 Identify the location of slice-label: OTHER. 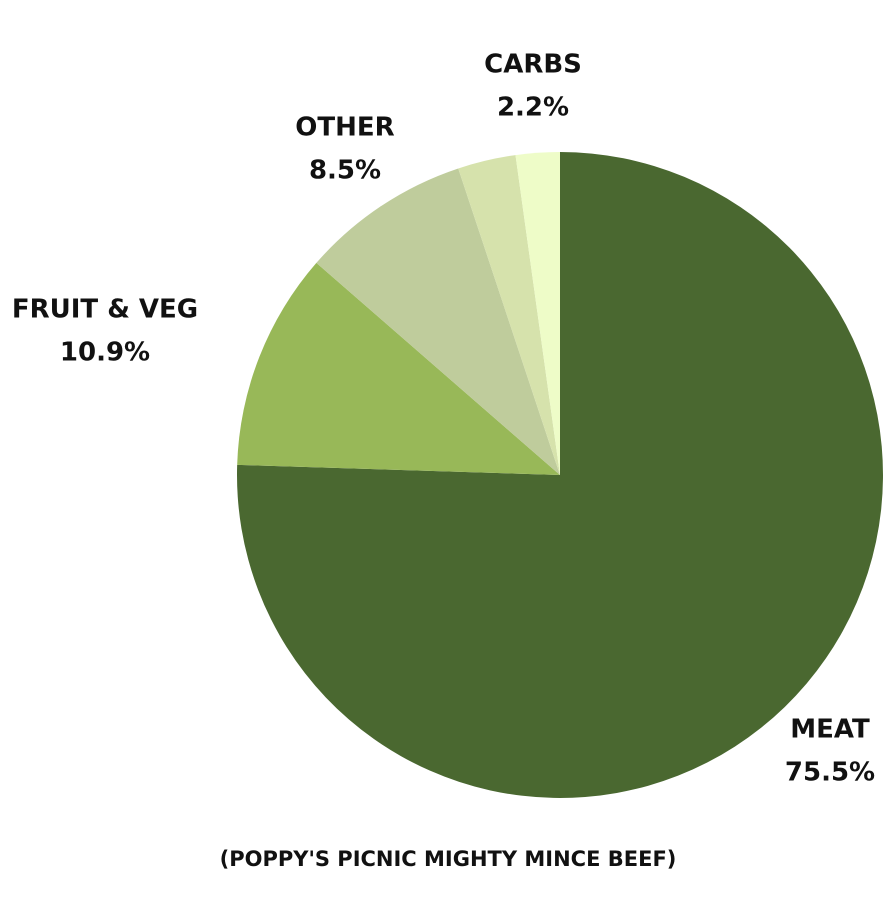
(344, 128).